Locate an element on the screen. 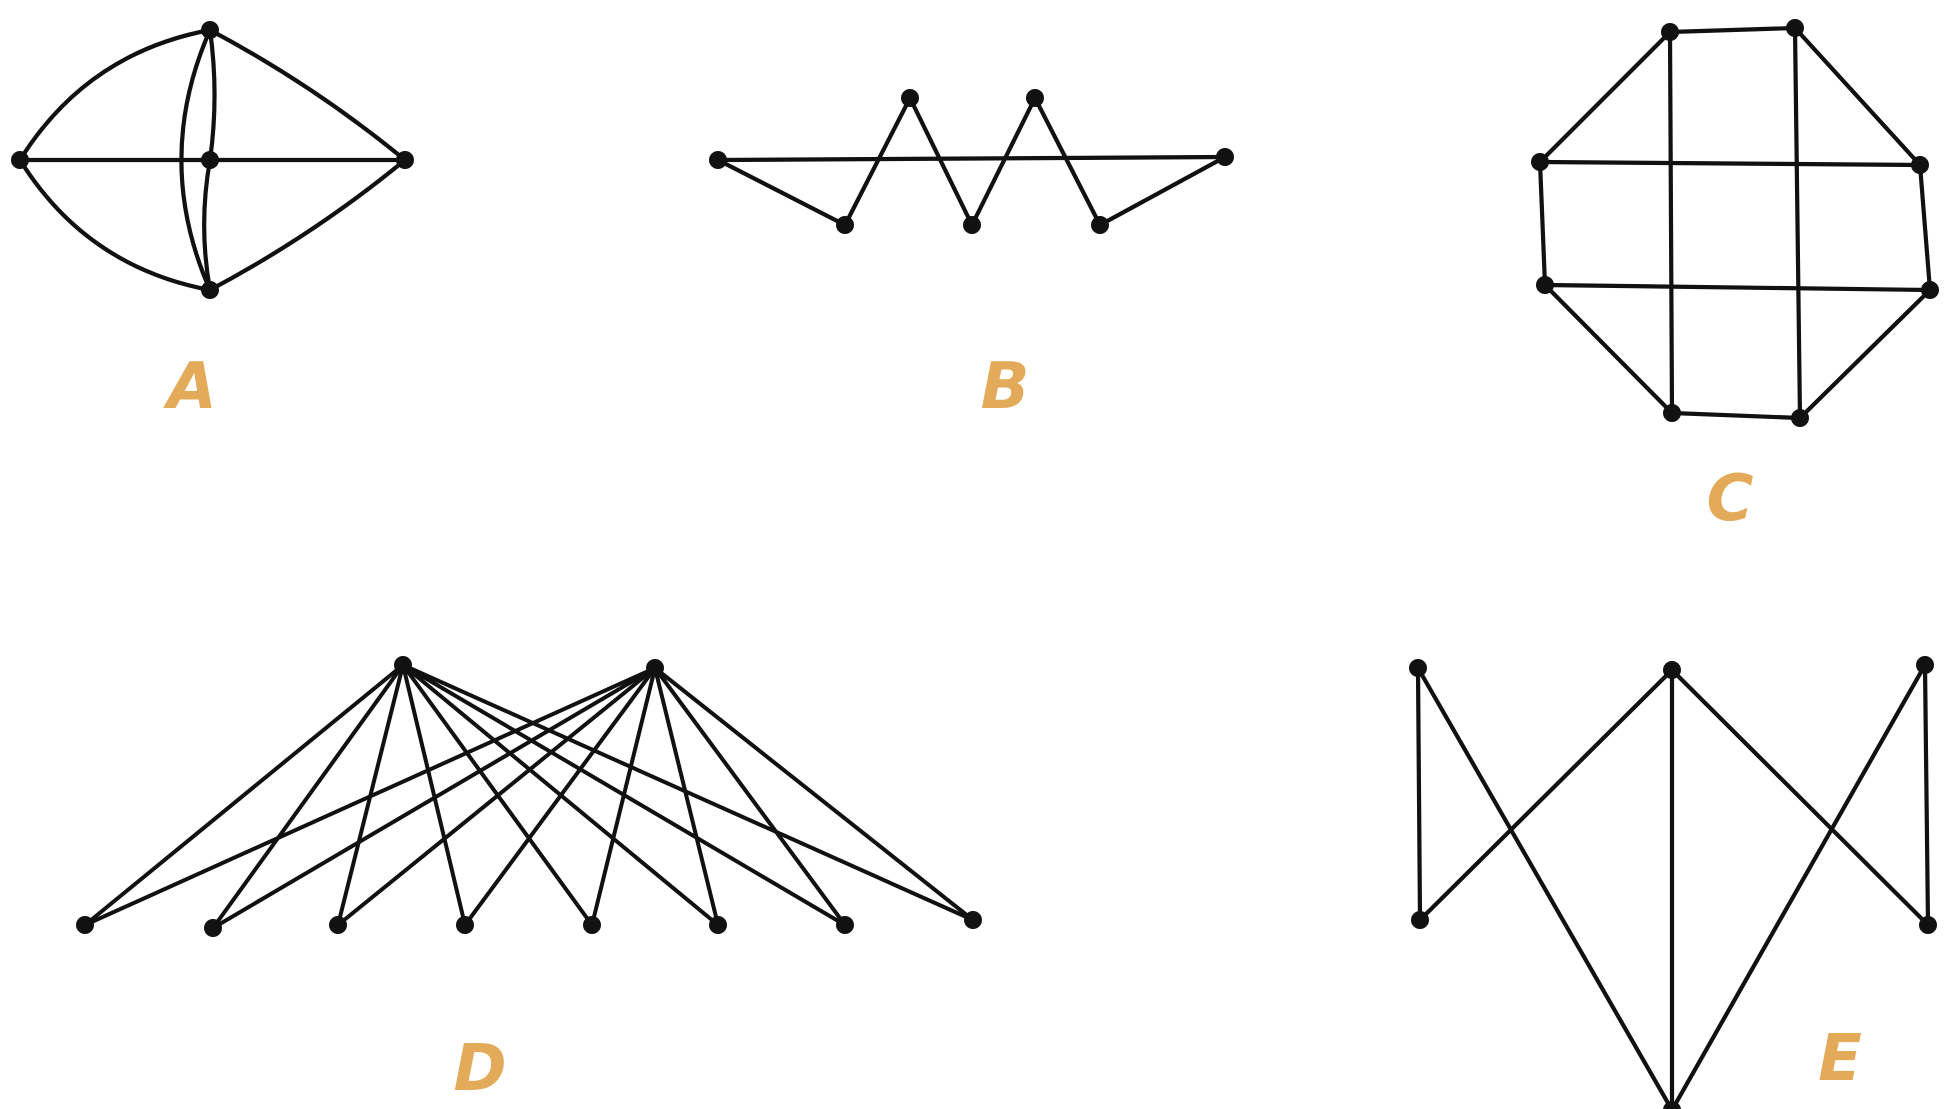 Image resolution: width=1948 pixels, height=1109 pixels. graph-label-d: D is located at coordinates (479, 1069).